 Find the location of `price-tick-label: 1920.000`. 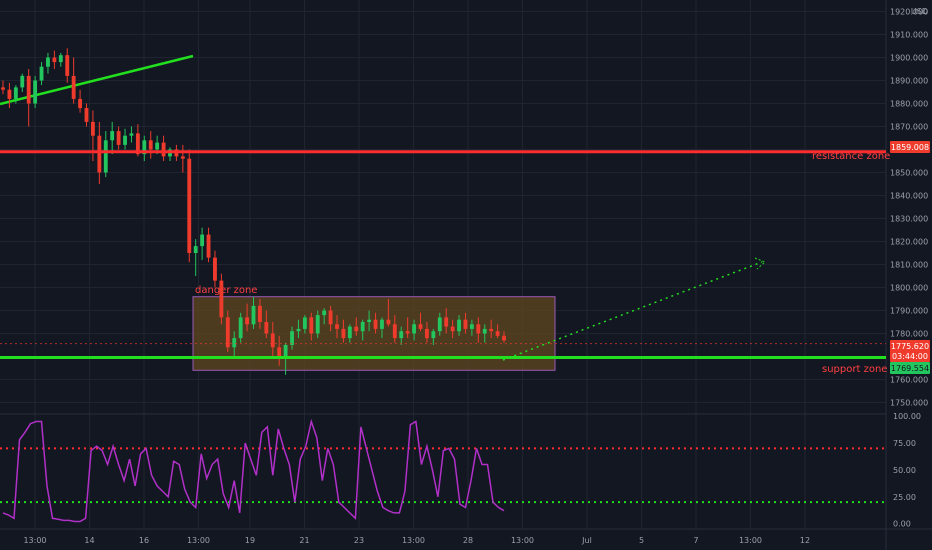

price-tick-label: 1920.000 is located at coordinates (909, 12).